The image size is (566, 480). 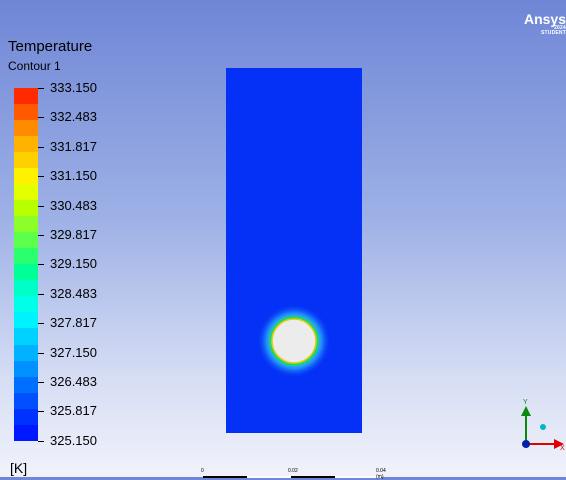 I want to click on y-arrow-icon, so click(x=526, y=411).